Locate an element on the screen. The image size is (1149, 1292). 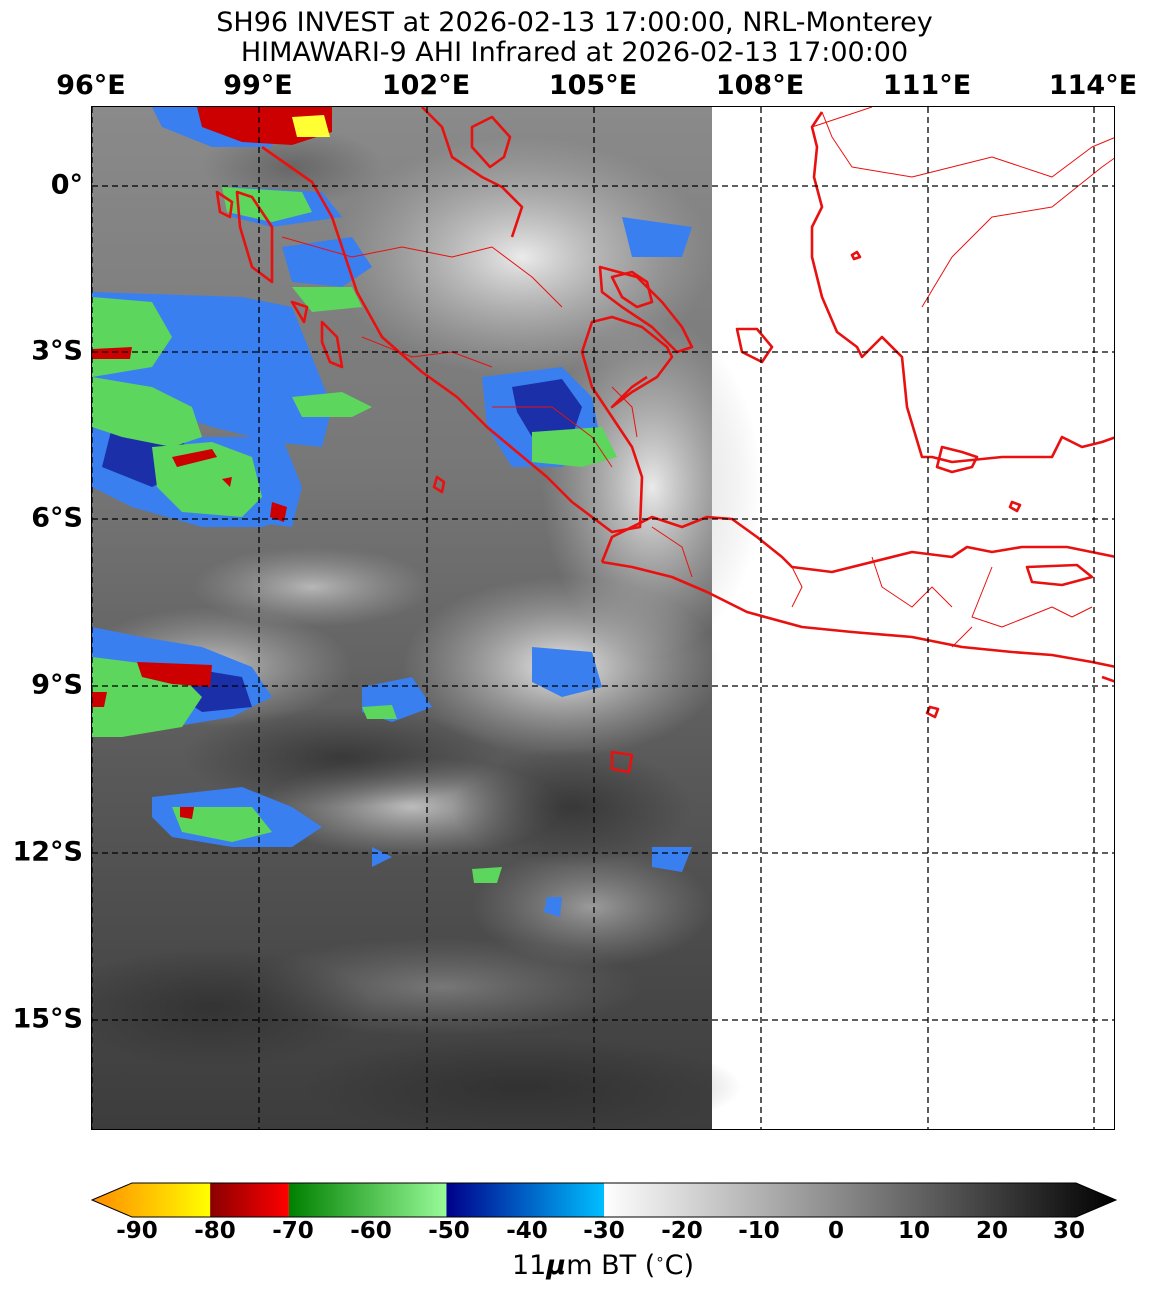
lon-label-105e: 105°E is located at coordinates (593, 85).